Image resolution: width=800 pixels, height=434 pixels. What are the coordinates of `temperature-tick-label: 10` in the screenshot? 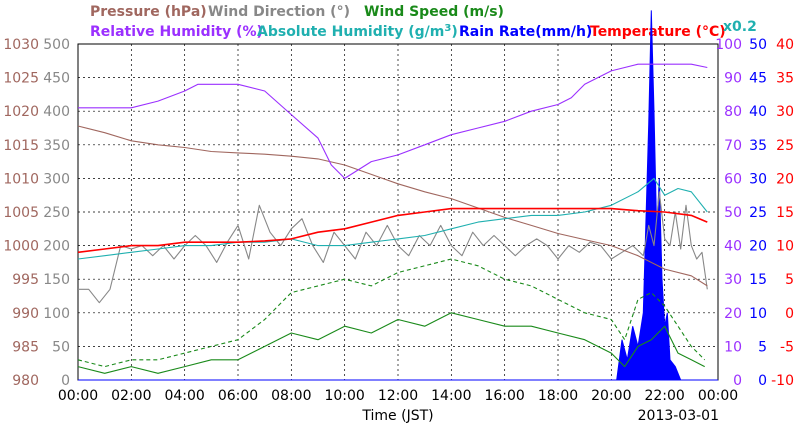 It's located at (785, 247).